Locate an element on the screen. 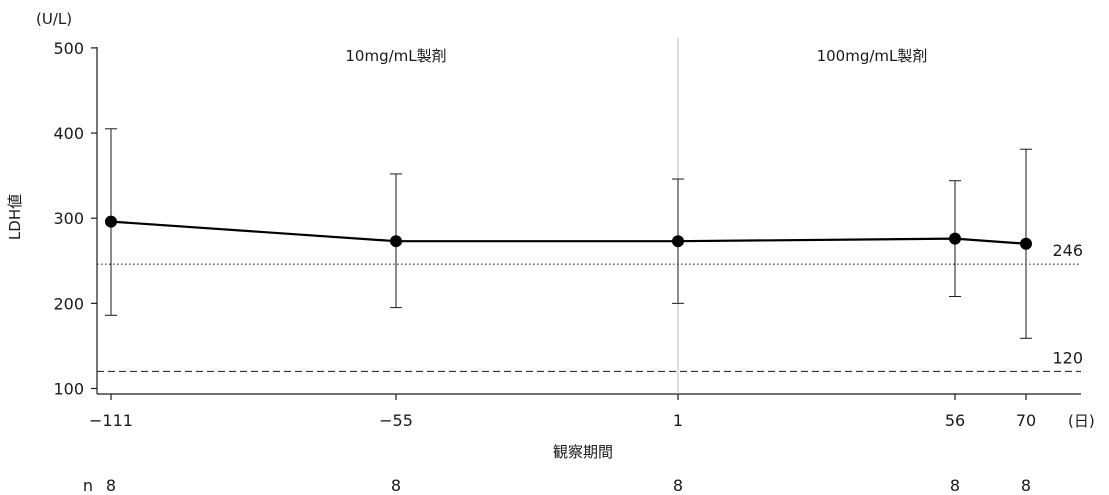 The height and width of the screenshot is (495, 1109). x-tick-label: 70 is located at coordinates (1026, 420).